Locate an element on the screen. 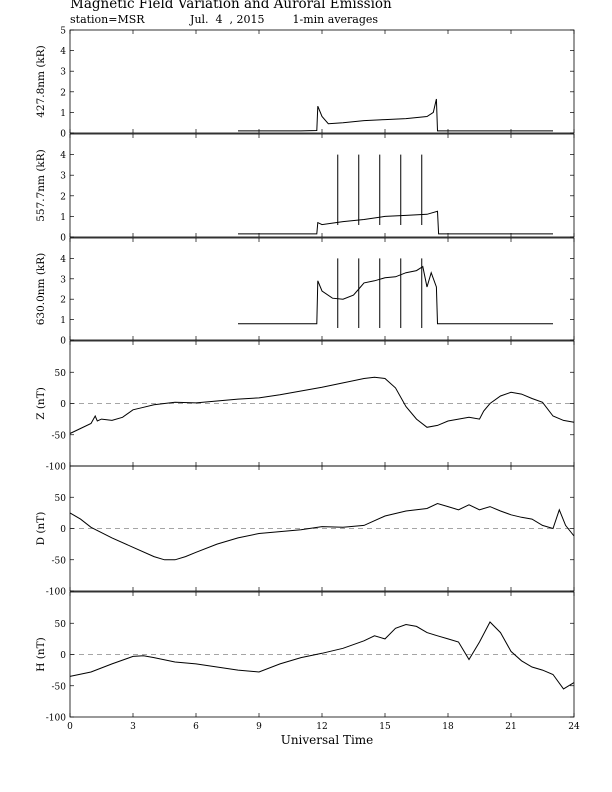 This screenshot has width=612, height=792. panel-2: 0 1 2 3 4 557.7nm (kR) is located at coordinates (305, 188).